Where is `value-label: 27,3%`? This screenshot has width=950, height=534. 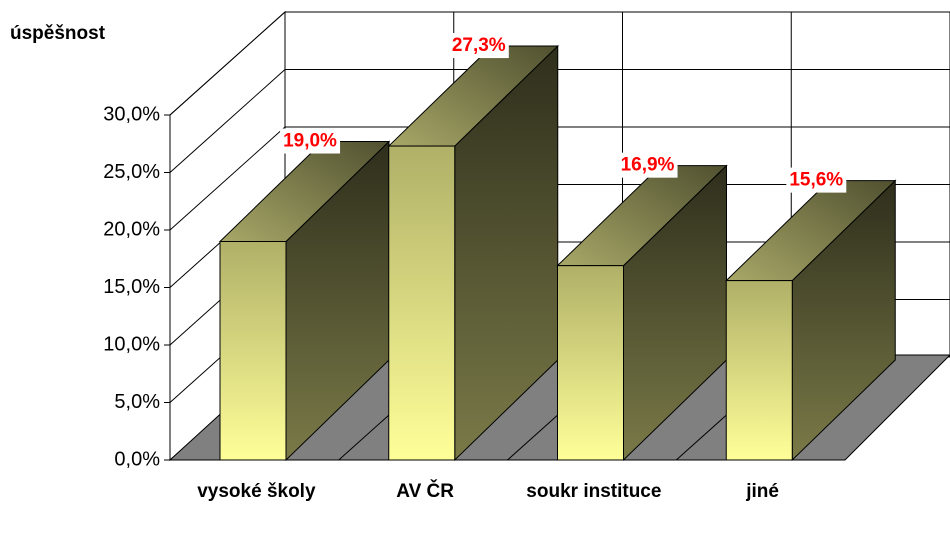 value-label: 27,3% is located at coordinates (479, 45).